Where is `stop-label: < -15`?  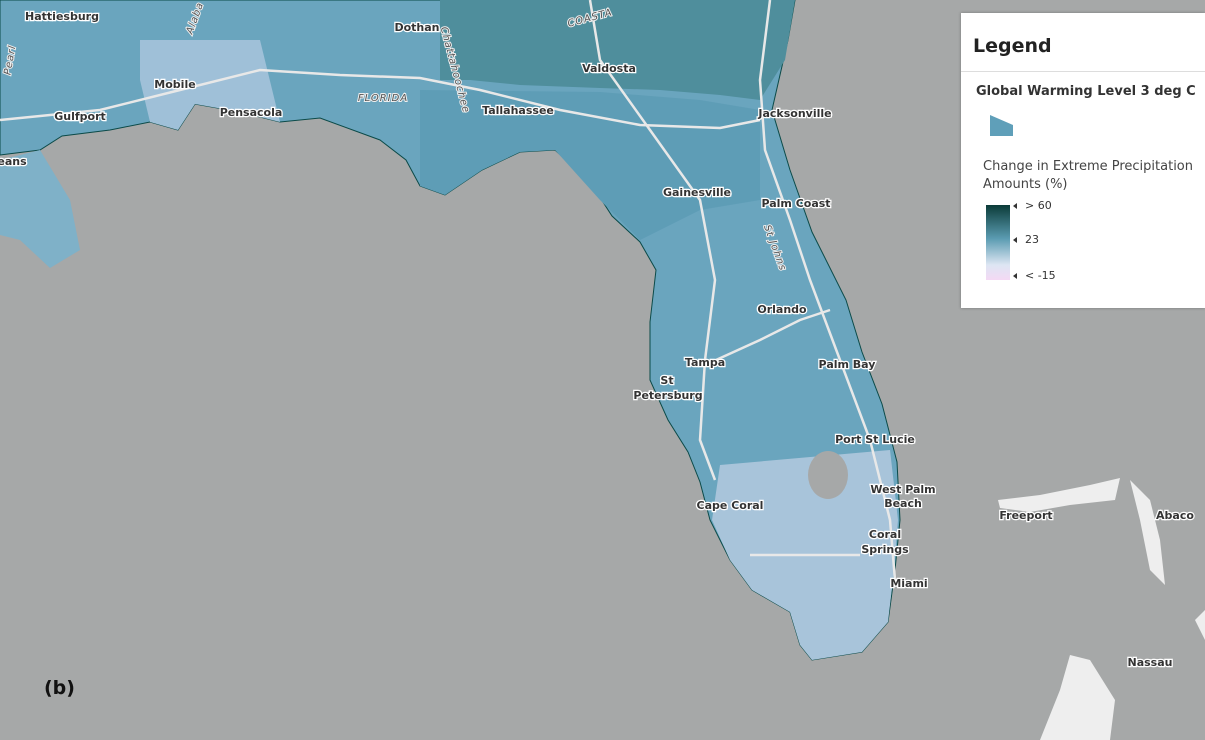 stop-label: < -15 is located at coordinates (1040, 275).